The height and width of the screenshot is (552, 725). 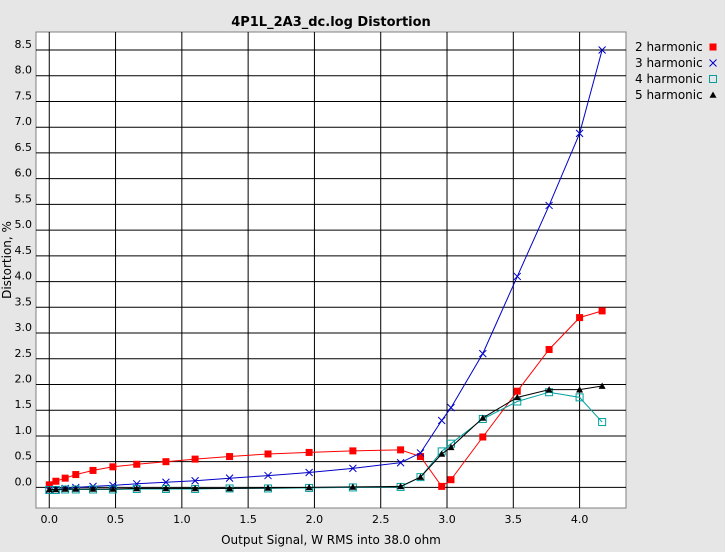 I want to click on y-tick-label: 4.5, so click(x=24, y=250).